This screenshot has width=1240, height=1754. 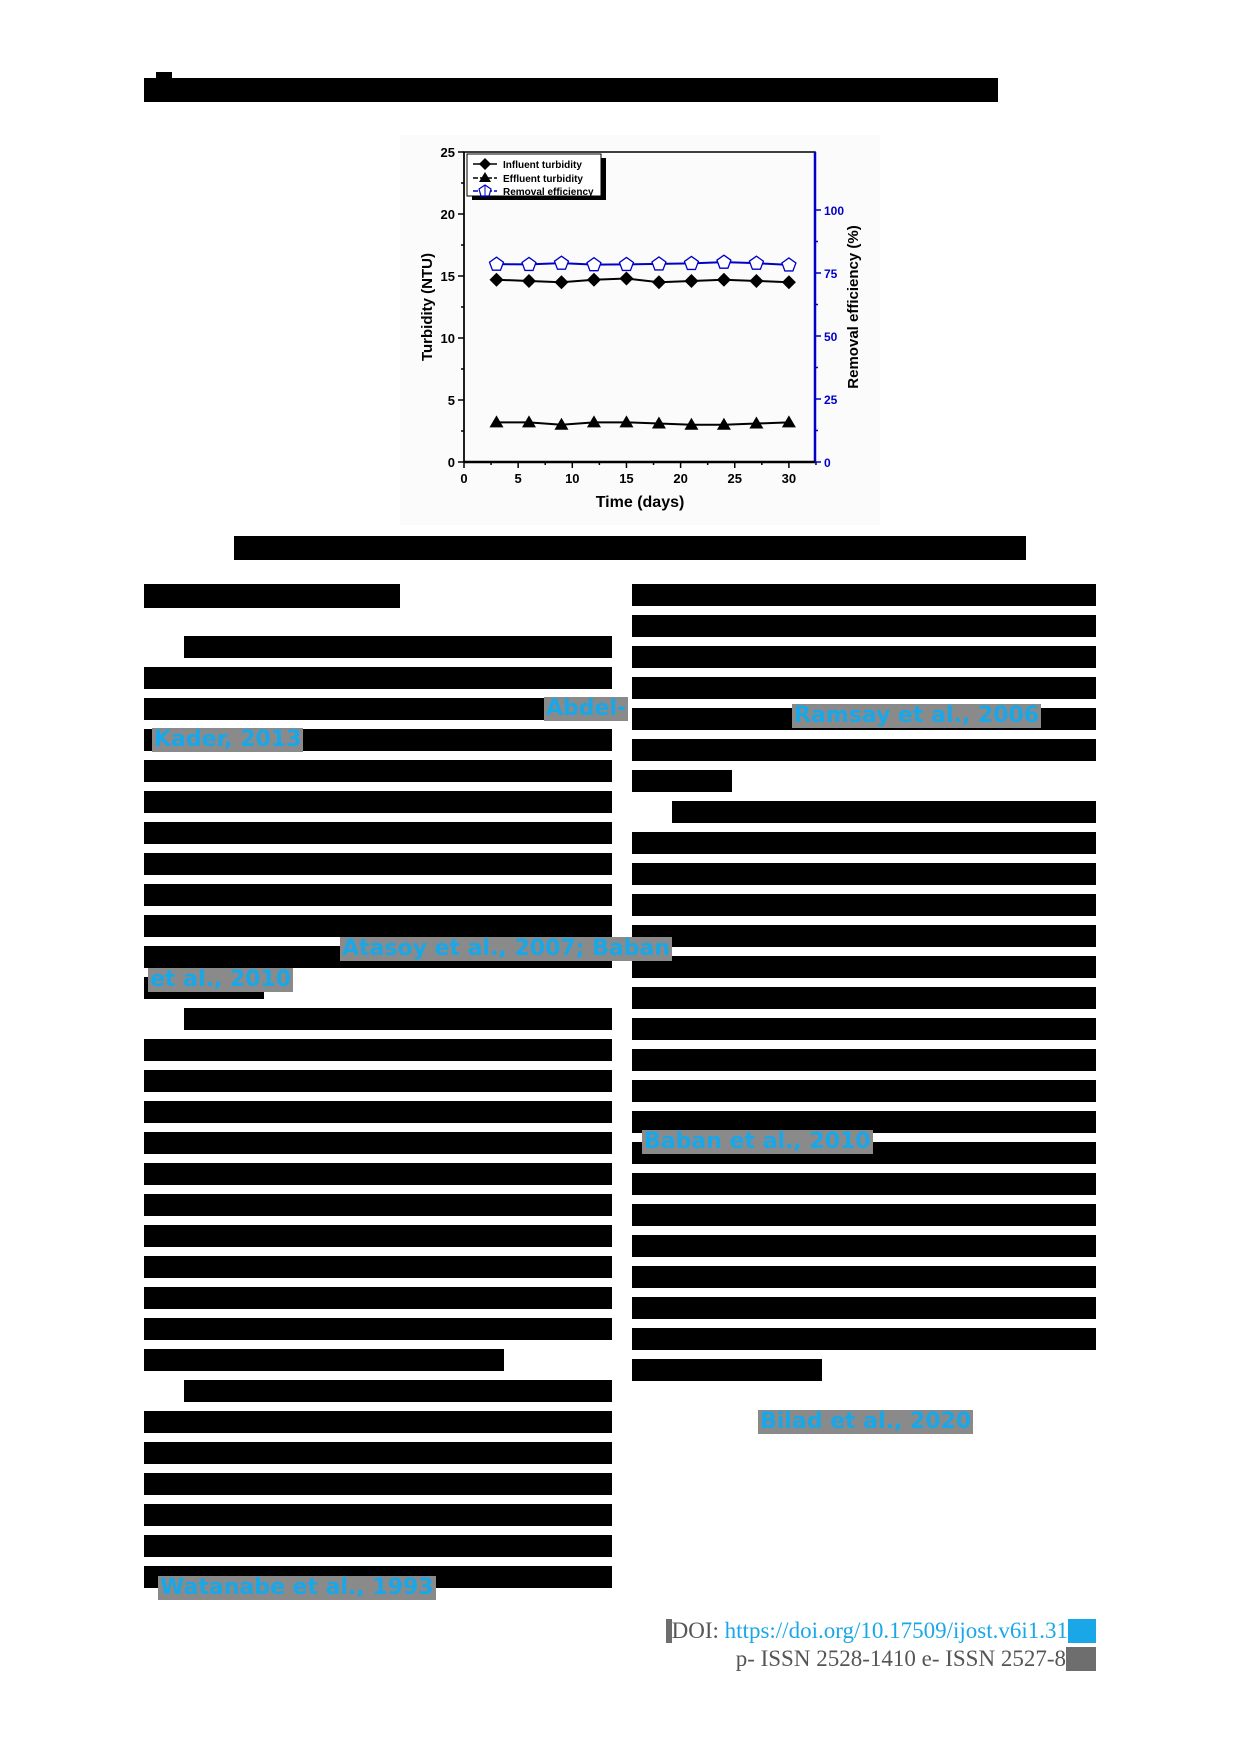 What do you see at coordinates (853, 306) in the screenshot?
I see `y2-axis-label: Removal efficiency (%)` at bounding box center [853, 306].